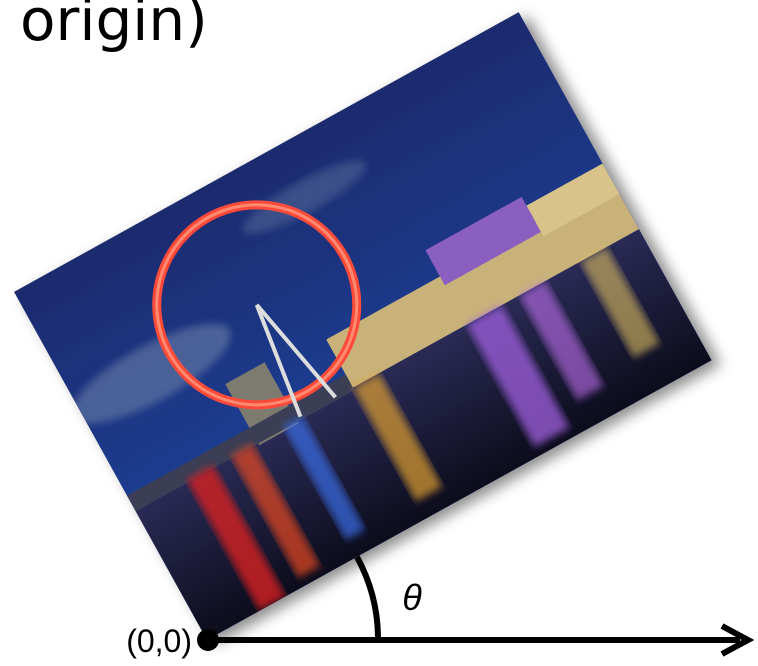  What do you see at coordinates (114, 27) in the screenshot?
I see `title: origin)` at bounding box center [114, 27].